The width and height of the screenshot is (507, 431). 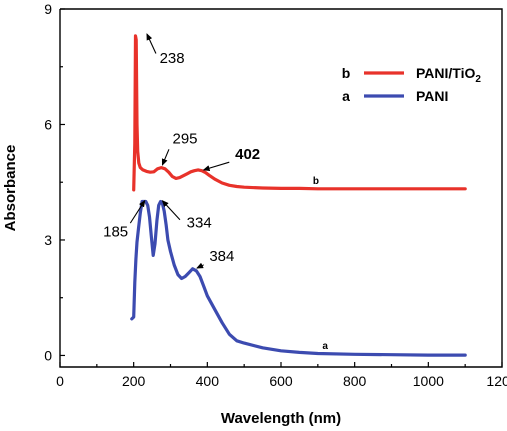 What do you see at coordinates (448, 75) in the screenshot?
I see `legend-label: PANI/TiO2` at bounding box center [448, 75].